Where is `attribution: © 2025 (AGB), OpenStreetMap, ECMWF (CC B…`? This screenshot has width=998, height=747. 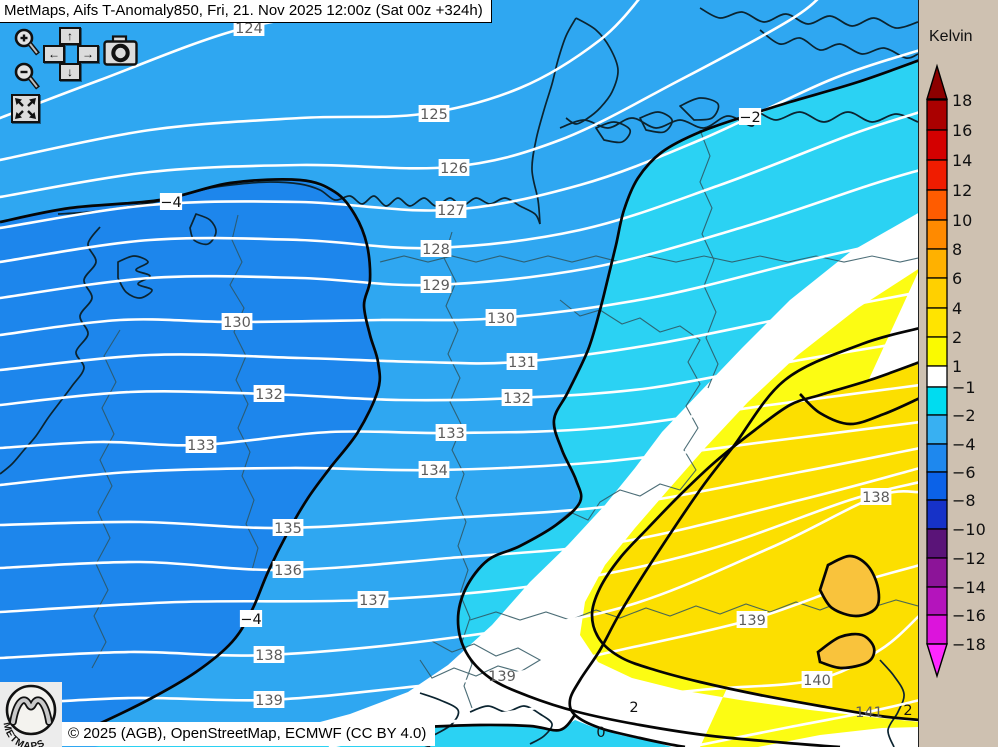
attribution: © 2025 (AGB), OpenStreetMap, ECMWF (CC B… is located at coordinates (249, 734).